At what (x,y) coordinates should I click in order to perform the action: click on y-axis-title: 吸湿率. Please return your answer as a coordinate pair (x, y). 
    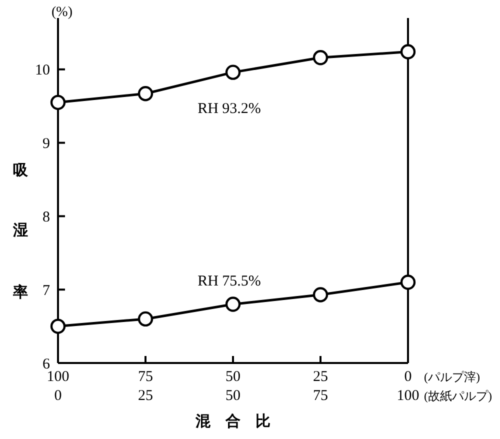
    Looking at the image, I should click on (21, 240).